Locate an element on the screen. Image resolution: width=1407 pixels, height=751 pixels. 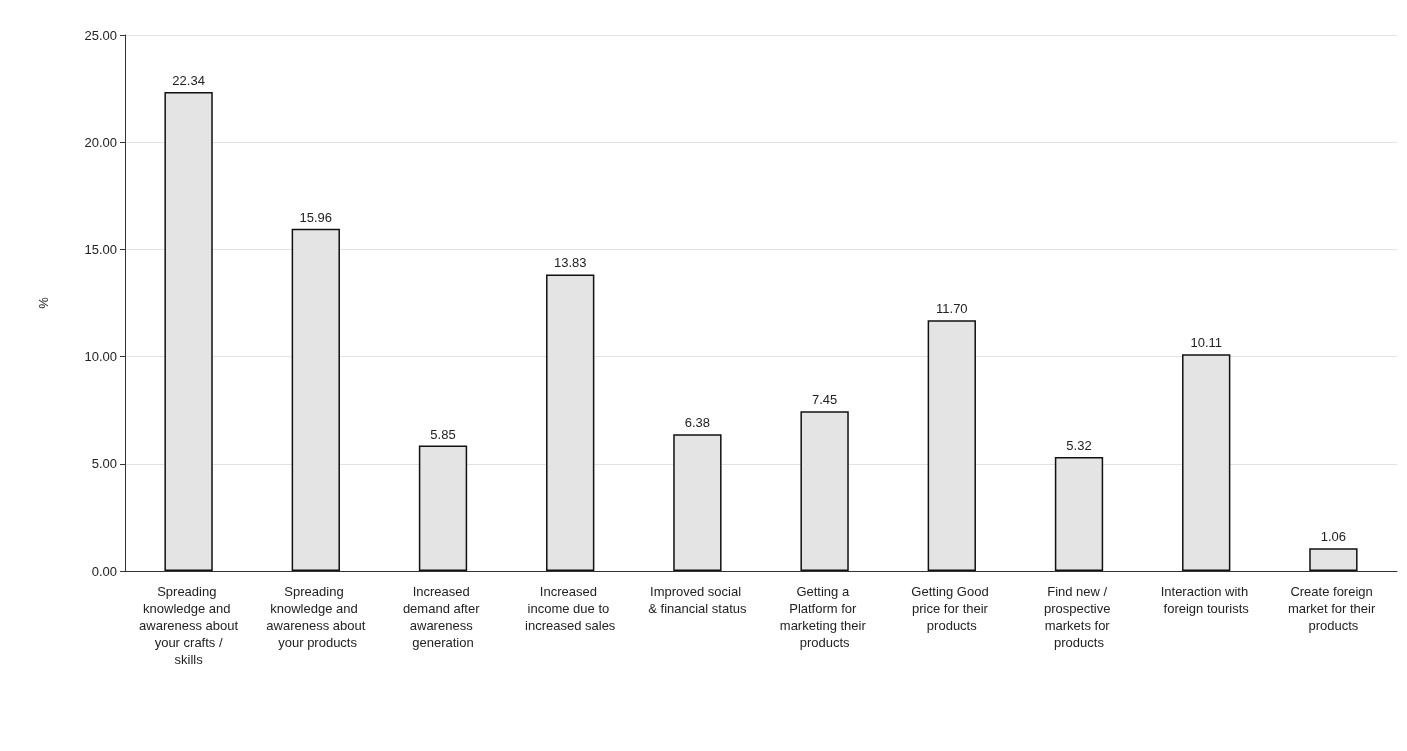
data-label: 13.83 is located at coordinates (570, 263).